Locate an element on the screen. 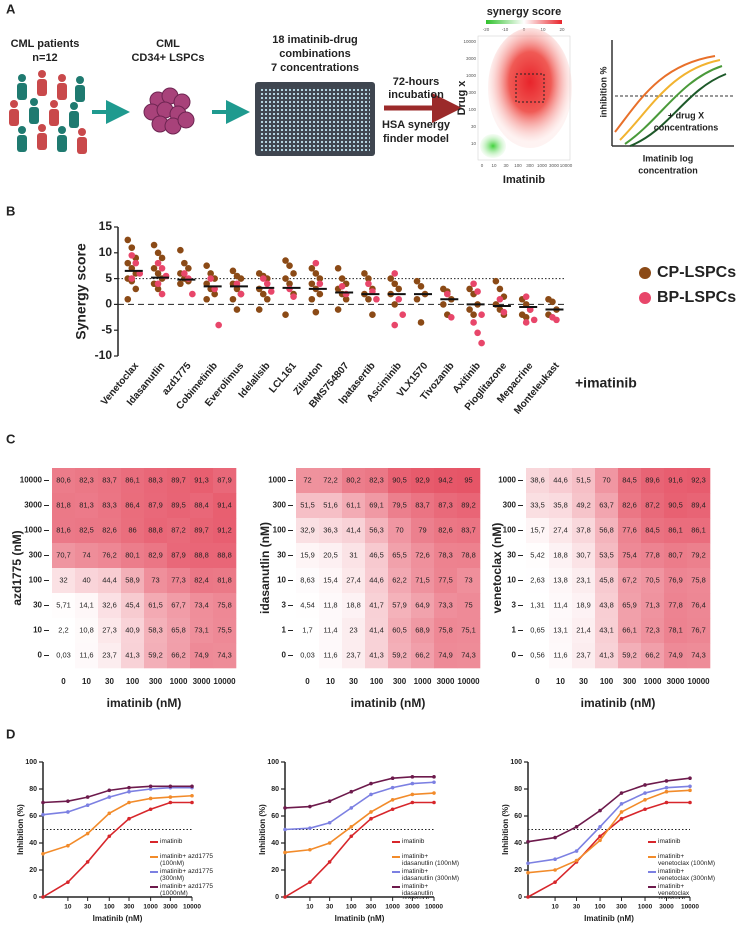 This screenshot has height=926, width=739. cell-label: 82,6 is located at coordinates (445, 529).